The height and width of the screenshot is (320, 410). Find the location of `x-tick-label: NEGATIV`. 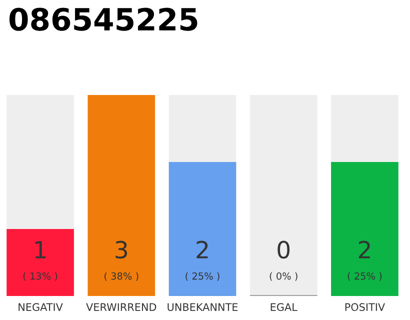

x-tick-label: NEGATIV is located at coordinates (40, 307).